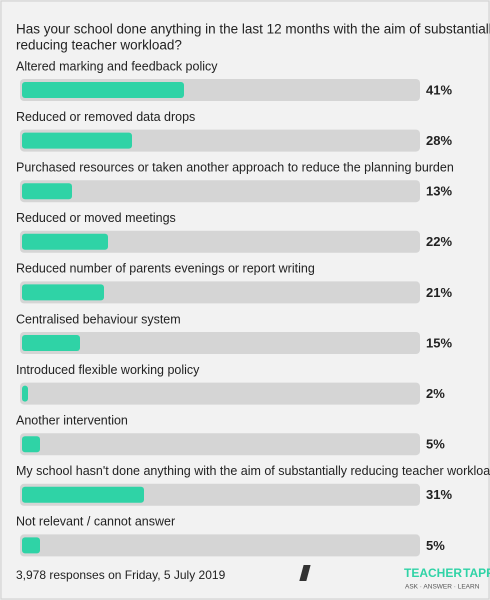  Describe the element at coordinates (95, 522) in the screenshot. I see `category-label: Not relevant / cannot answer` at that location.